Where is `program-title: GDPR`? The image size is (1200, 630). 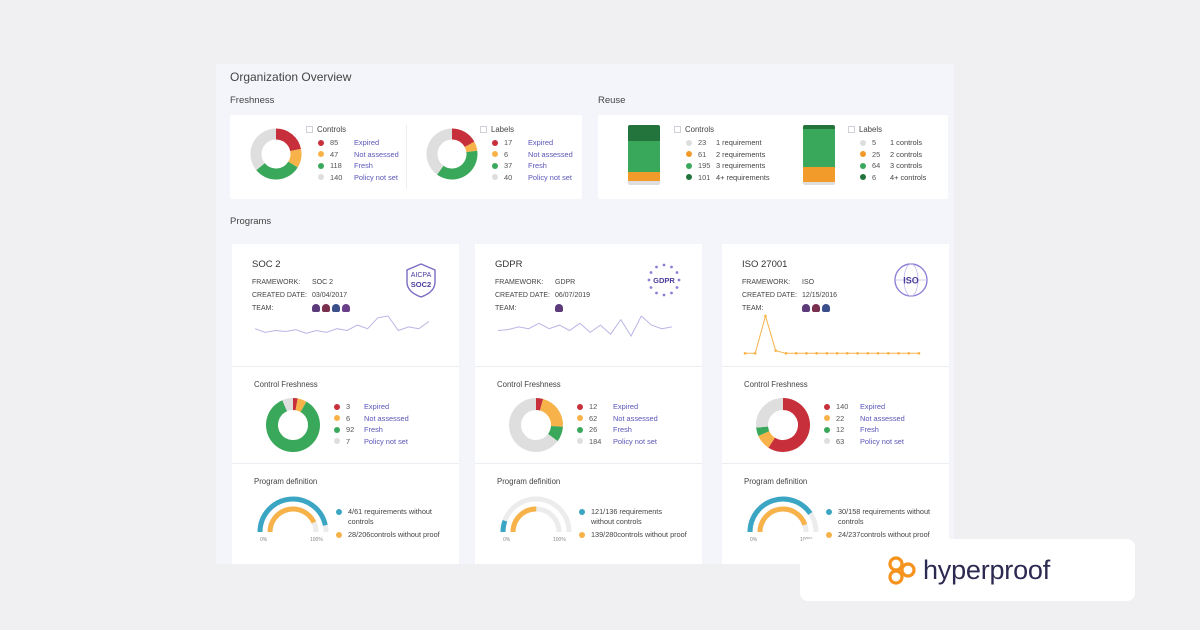 program-title: GDPR is located at coordinates (509, 264).